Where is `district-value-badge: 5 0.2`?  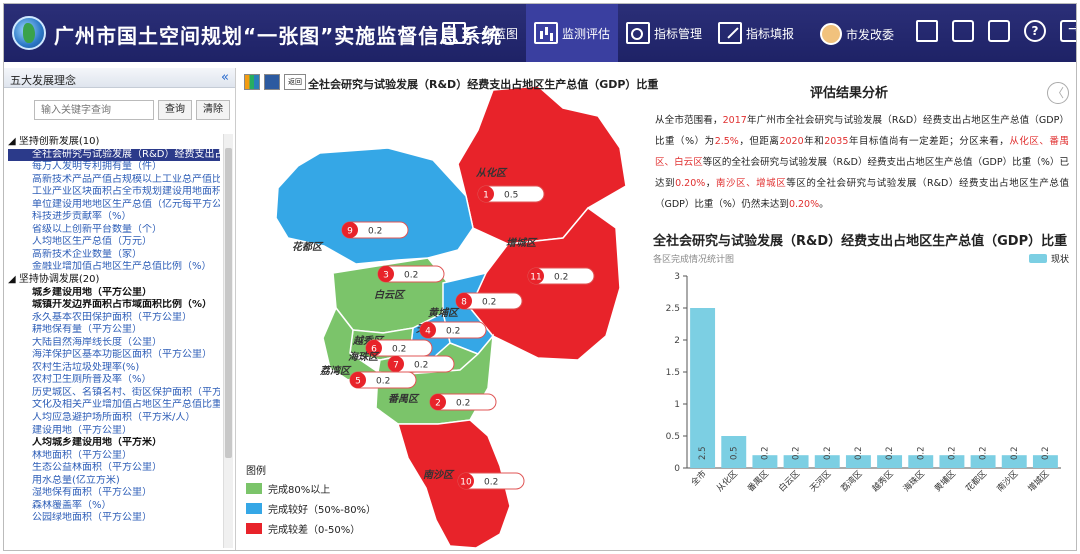 district-value-badge: 5 0.2 is located at coordinates (383, 380).